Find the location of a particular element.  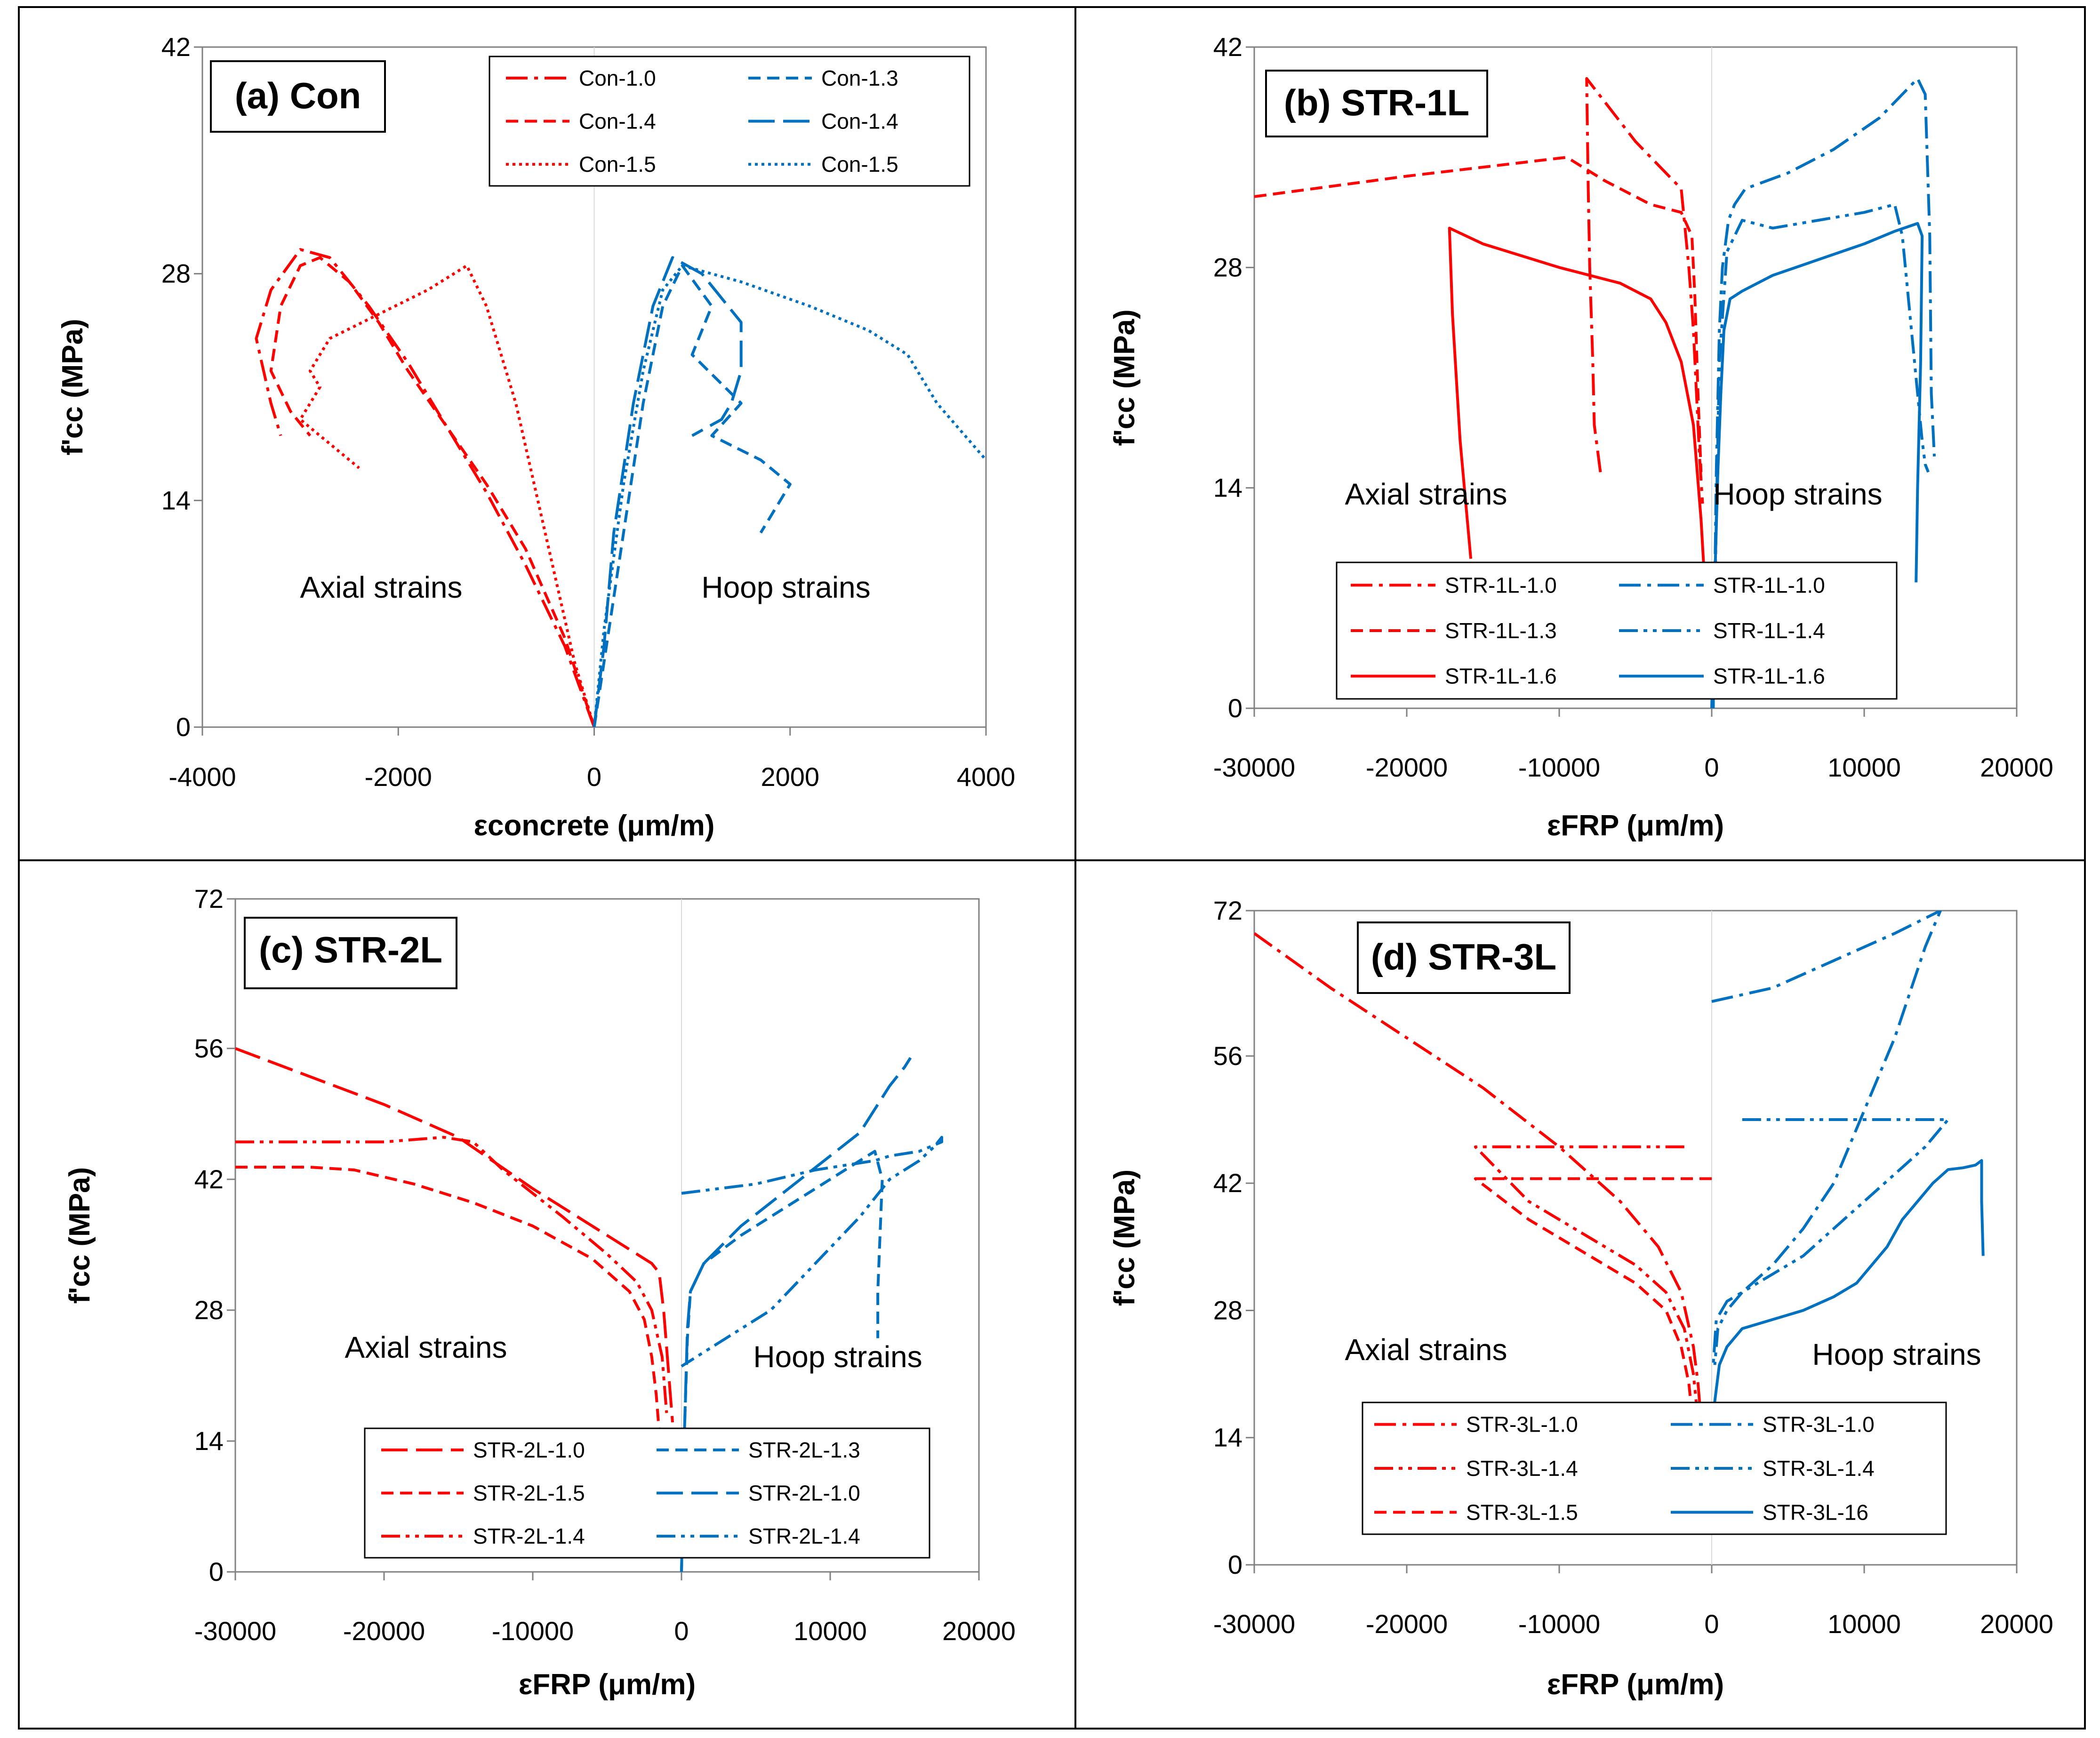

legend-label: STR-3L-1.0 is located at coordinates (1522, 1424).